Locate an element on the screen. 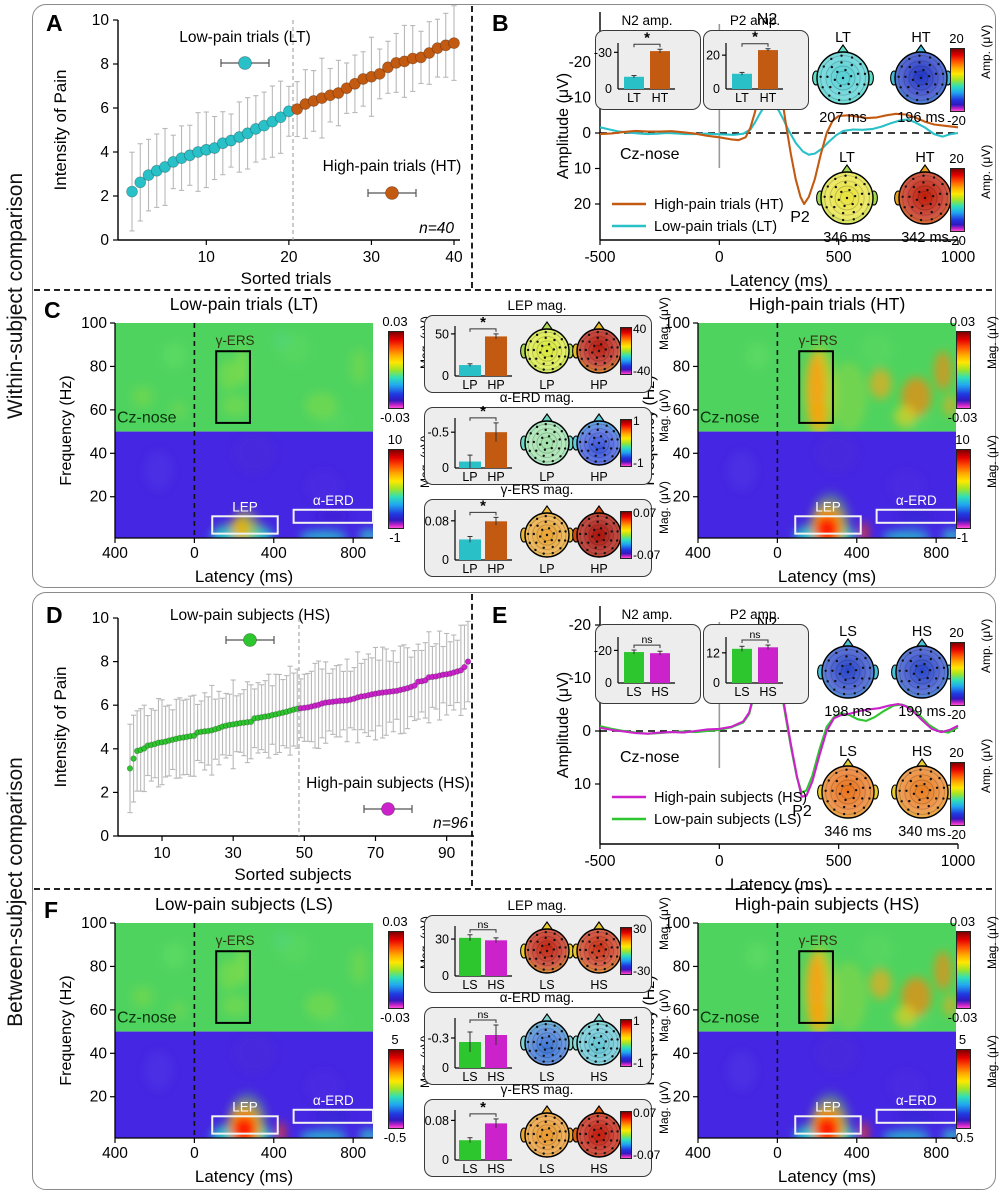  svg-text: 30 is located at coordinates (234, 853).